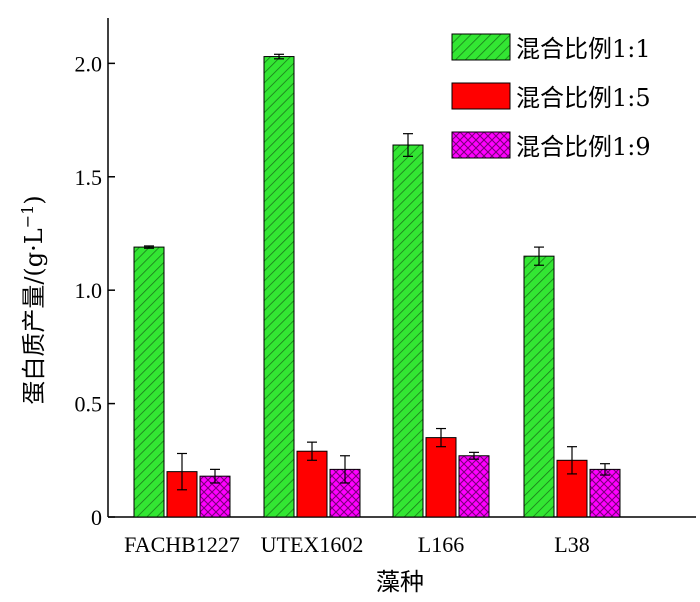 The image size is (700, 602). I want to click on y-tick-label: 1.5, so click(89, 177).